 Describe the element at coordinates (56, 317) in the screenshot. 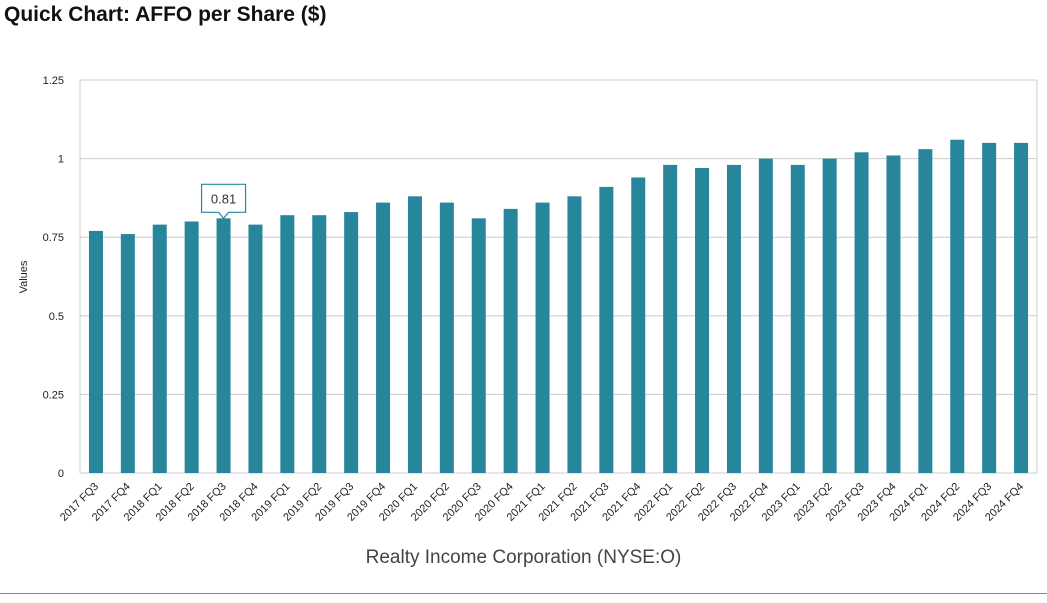

I see `y-tick-label: 0.5` at that location.